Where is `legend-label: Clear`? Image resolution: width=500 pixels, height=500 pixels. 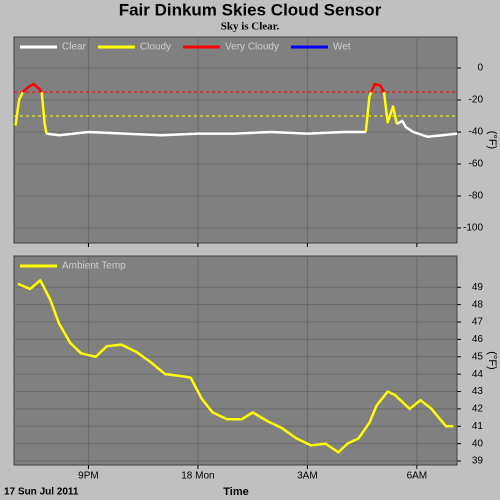 legend-label: Clear is located at coordinates (74, 47).